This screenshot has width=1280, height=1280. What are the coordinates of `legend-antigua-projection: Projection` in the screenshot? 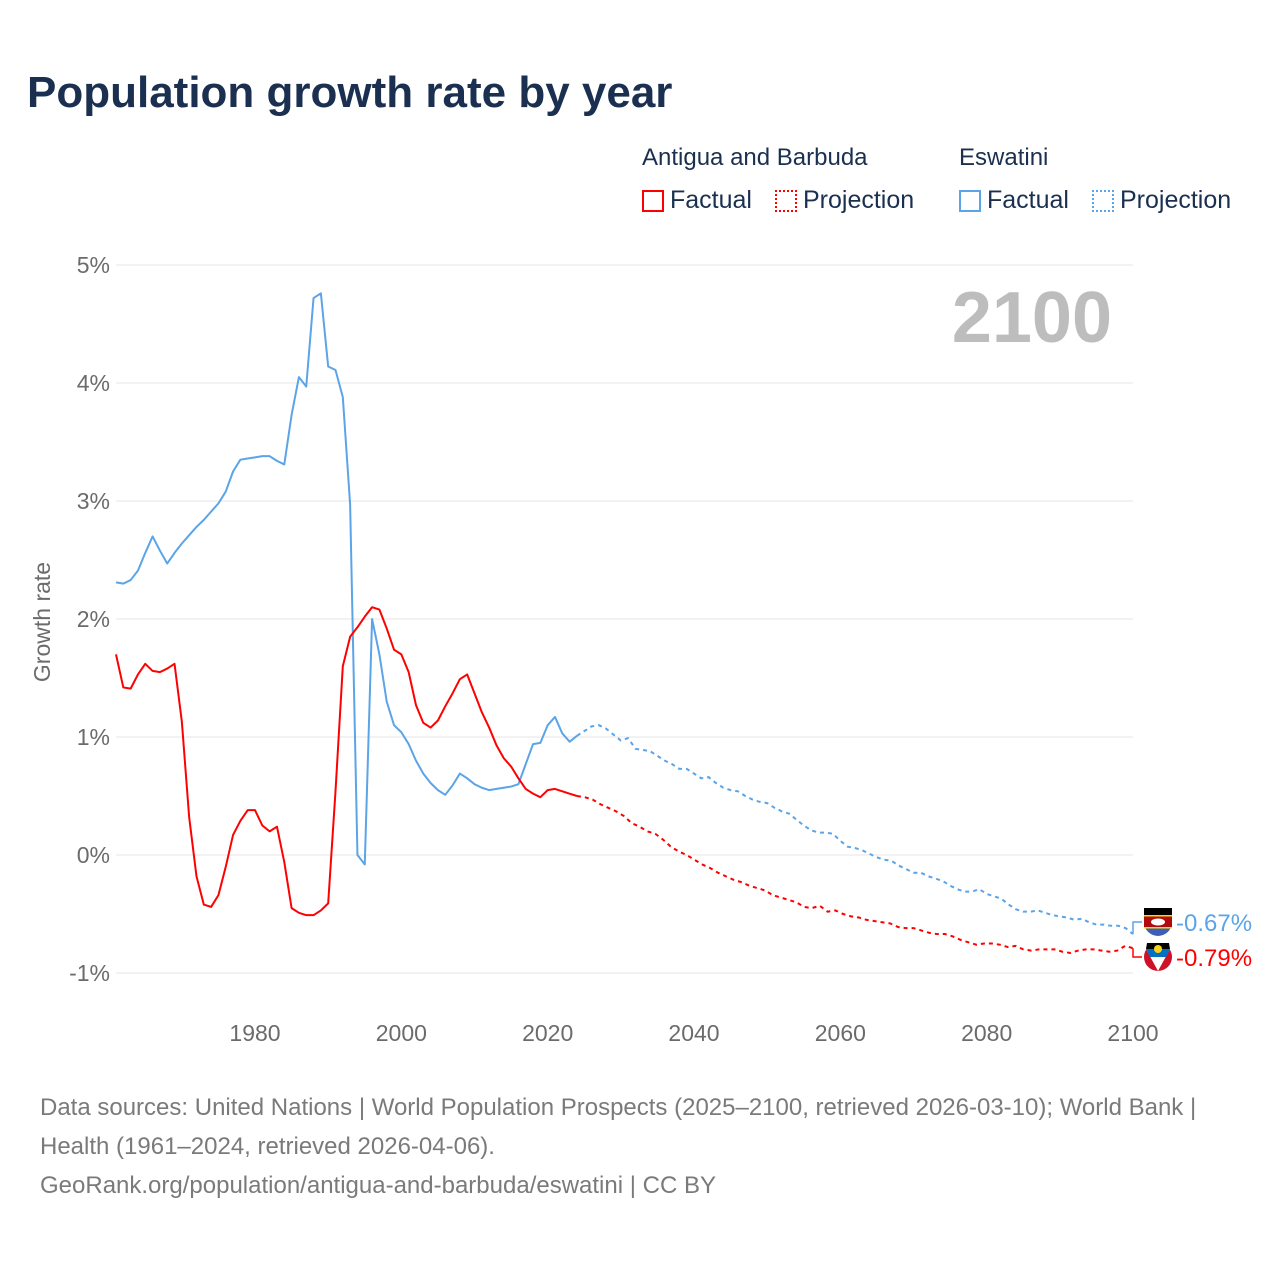 It's located at (844, 200).